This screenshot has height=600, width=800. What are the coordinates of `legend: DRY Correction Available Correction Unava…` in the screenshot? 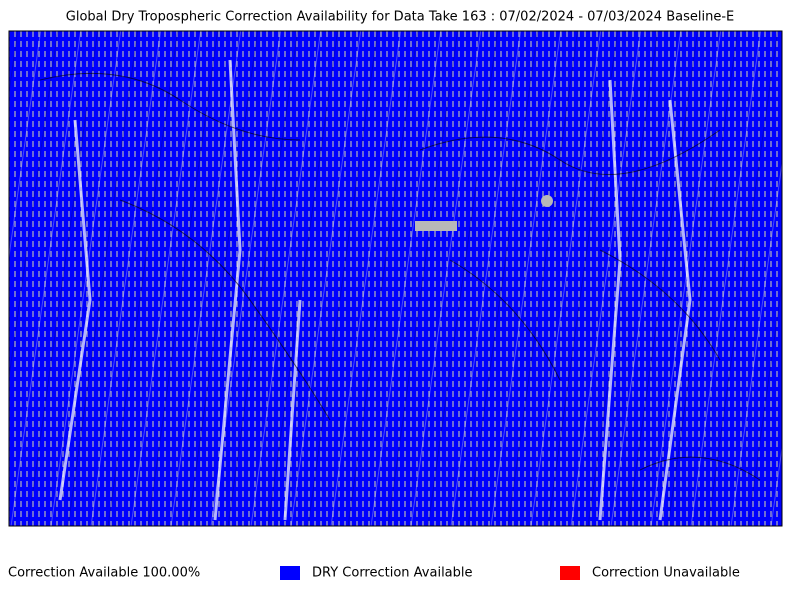 It's located at (510, 573).